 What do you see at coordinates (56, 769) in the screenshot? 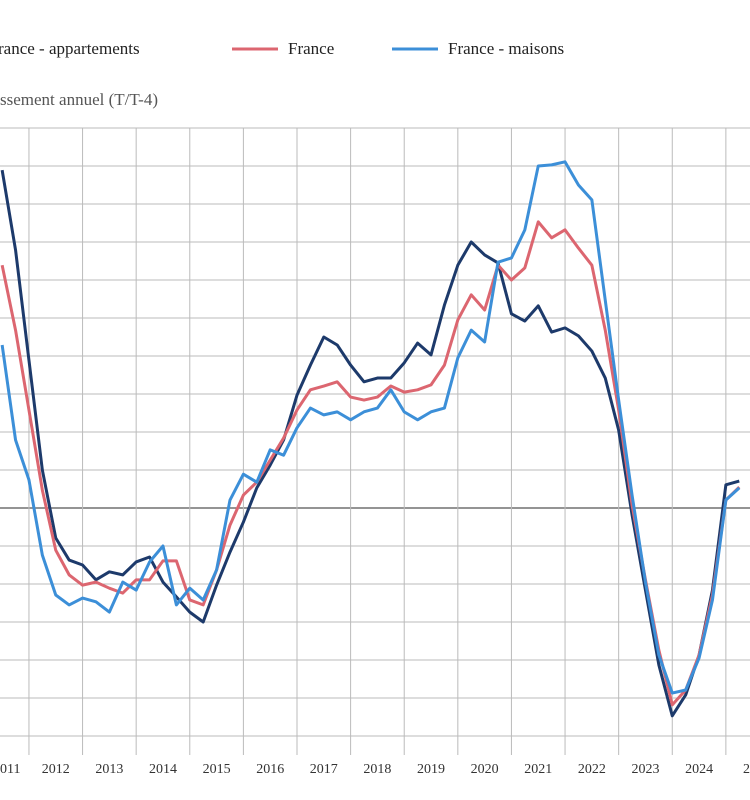
I see `x-tick-label: 2012` at bounding box center [56, 769].